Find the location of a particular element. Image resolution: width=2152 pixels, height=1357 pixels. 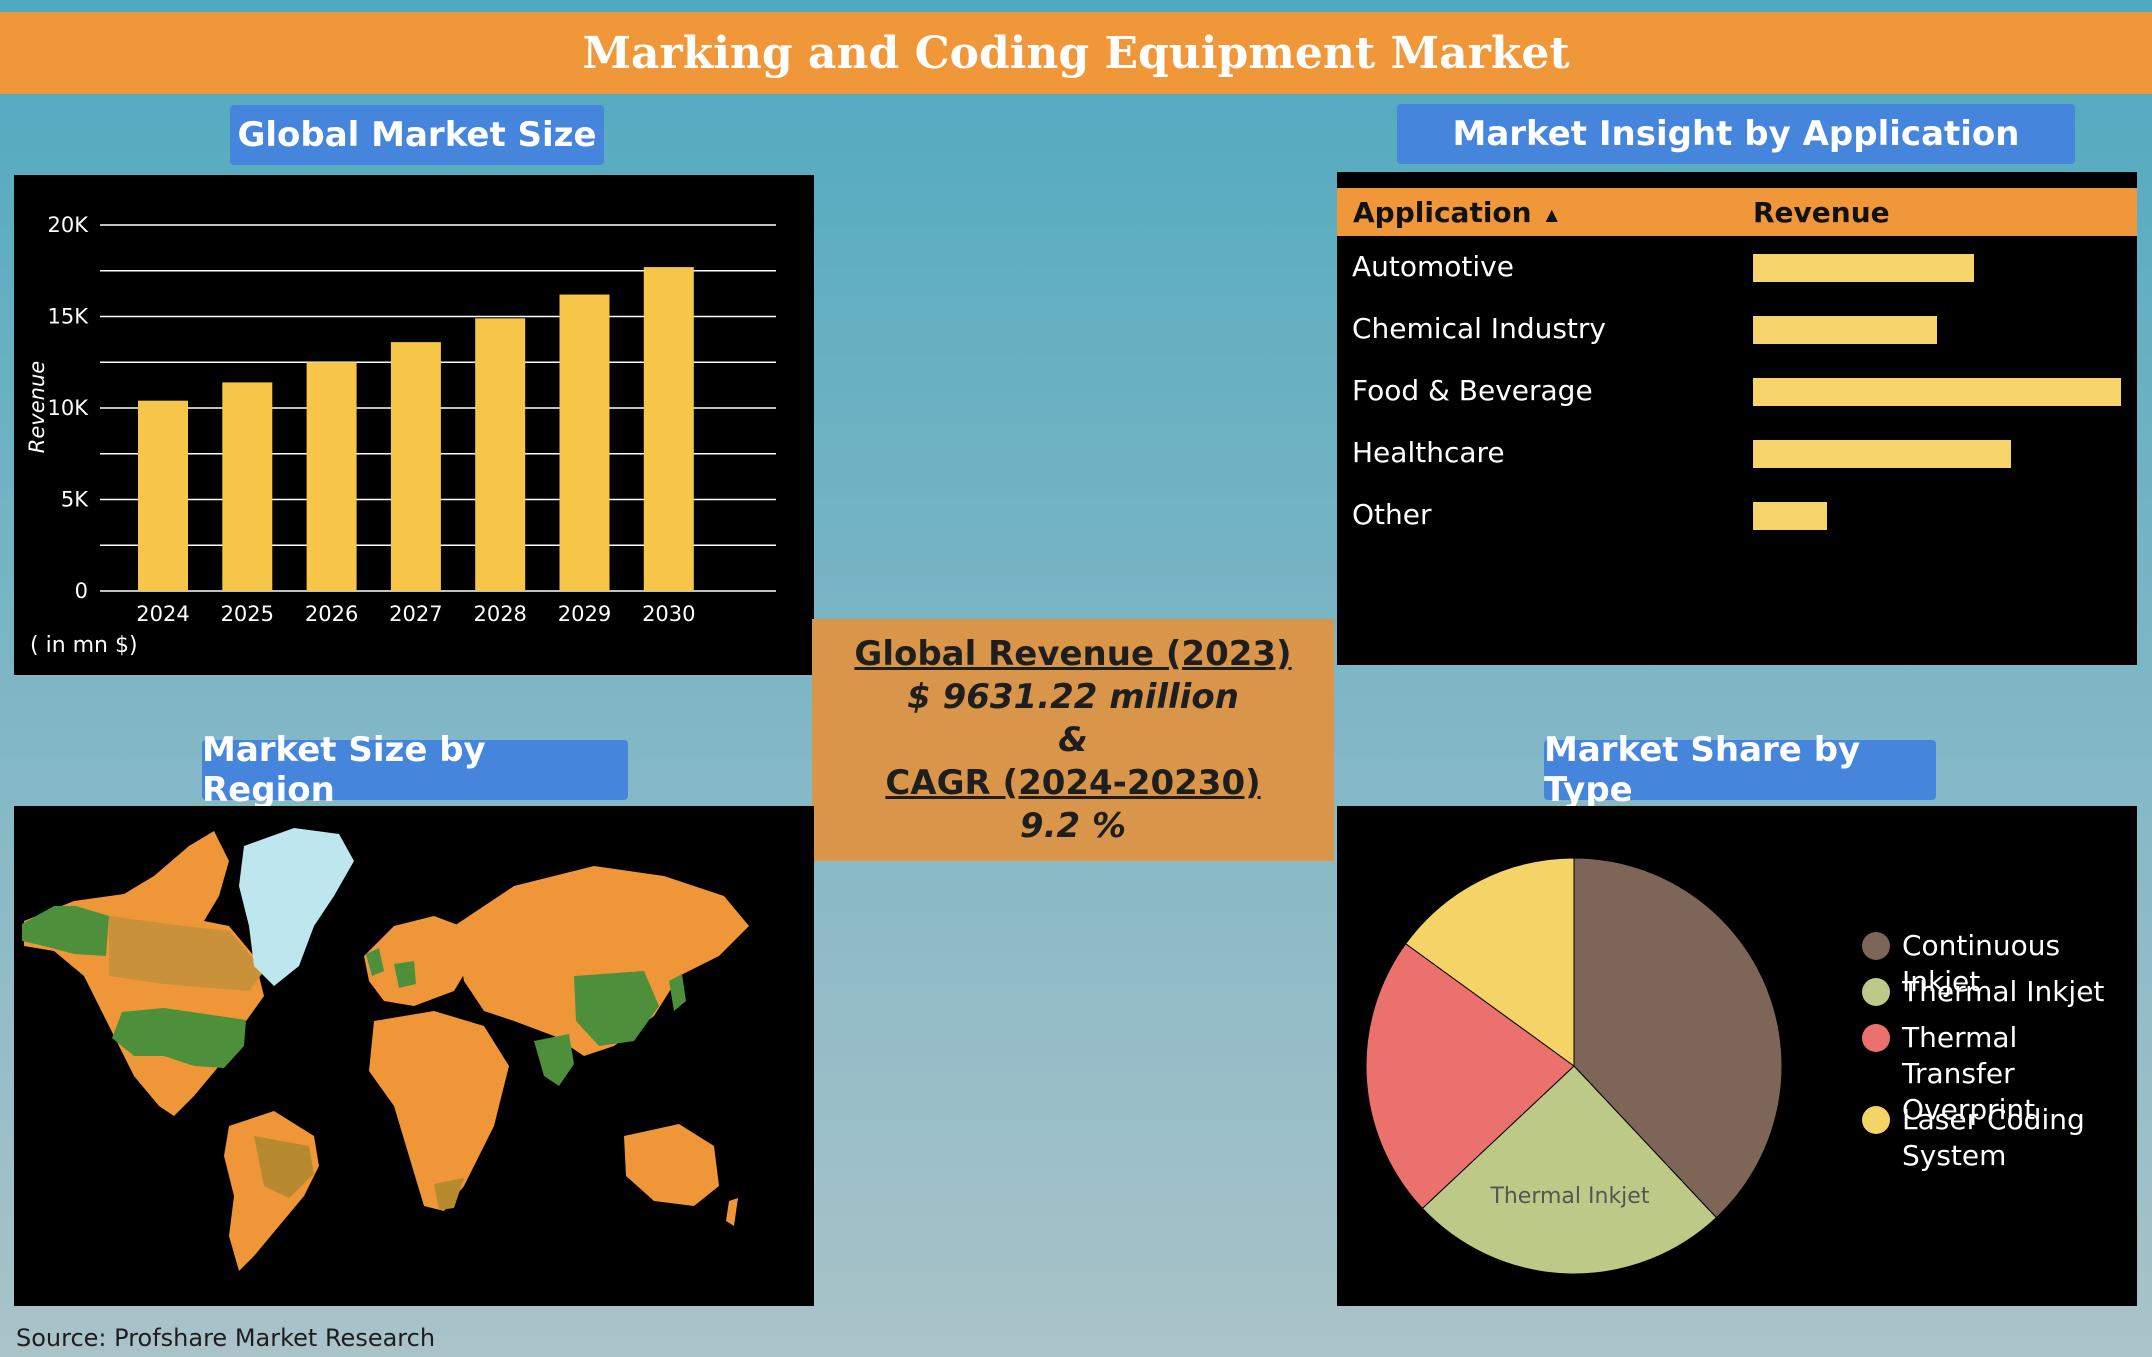

source-note: Source: Profshare Market Research is located at coordinates (226, 1338).